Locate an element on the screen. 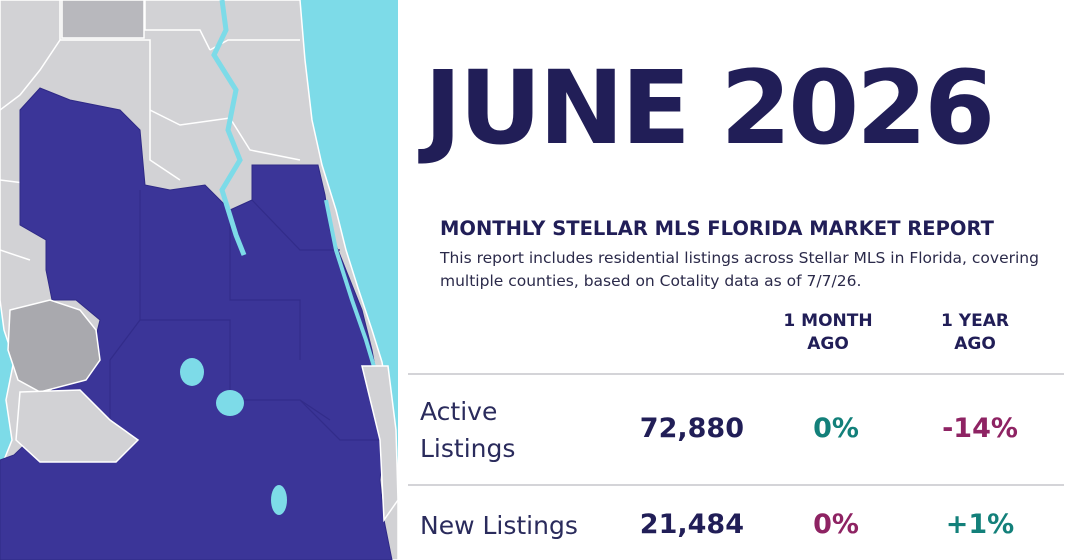  report-month-headline: JUNE 2026 is located at coordinates (709, 108).